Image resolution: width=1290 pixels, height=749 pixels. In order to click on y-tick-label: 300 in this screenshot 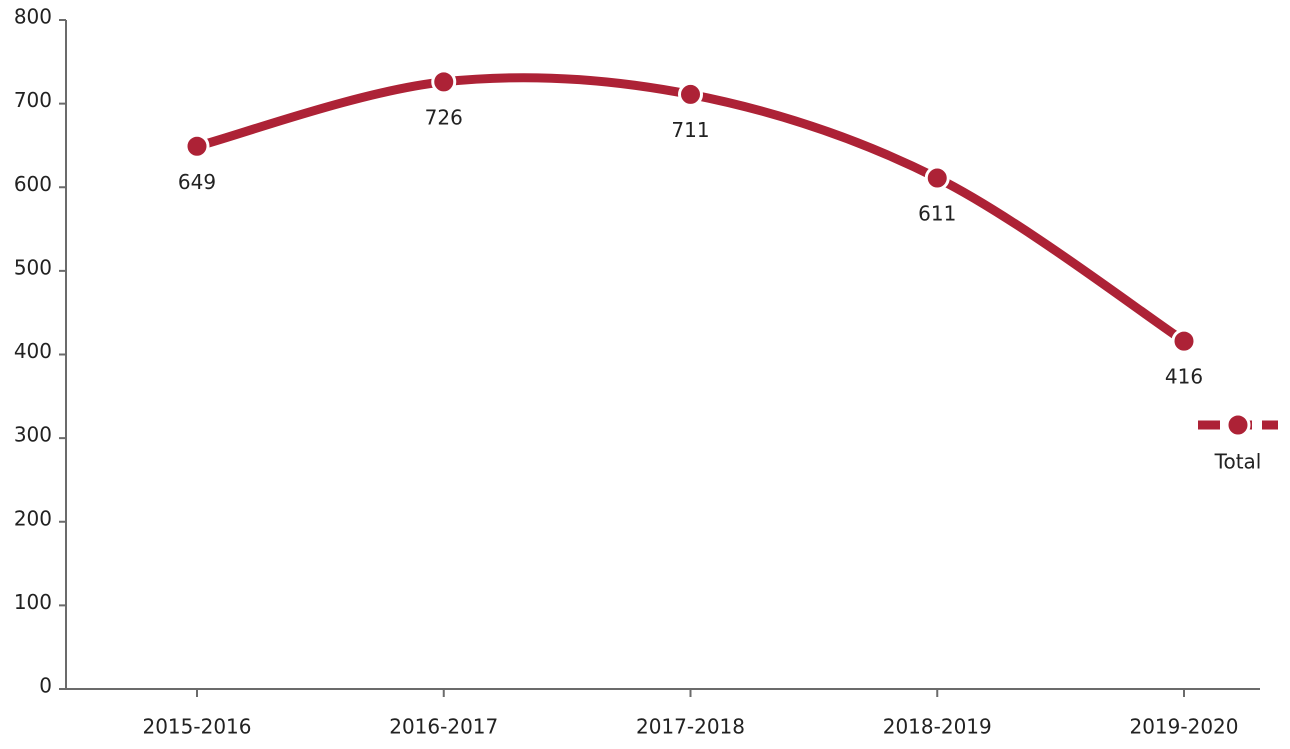, I will do `click(33, 435)`.